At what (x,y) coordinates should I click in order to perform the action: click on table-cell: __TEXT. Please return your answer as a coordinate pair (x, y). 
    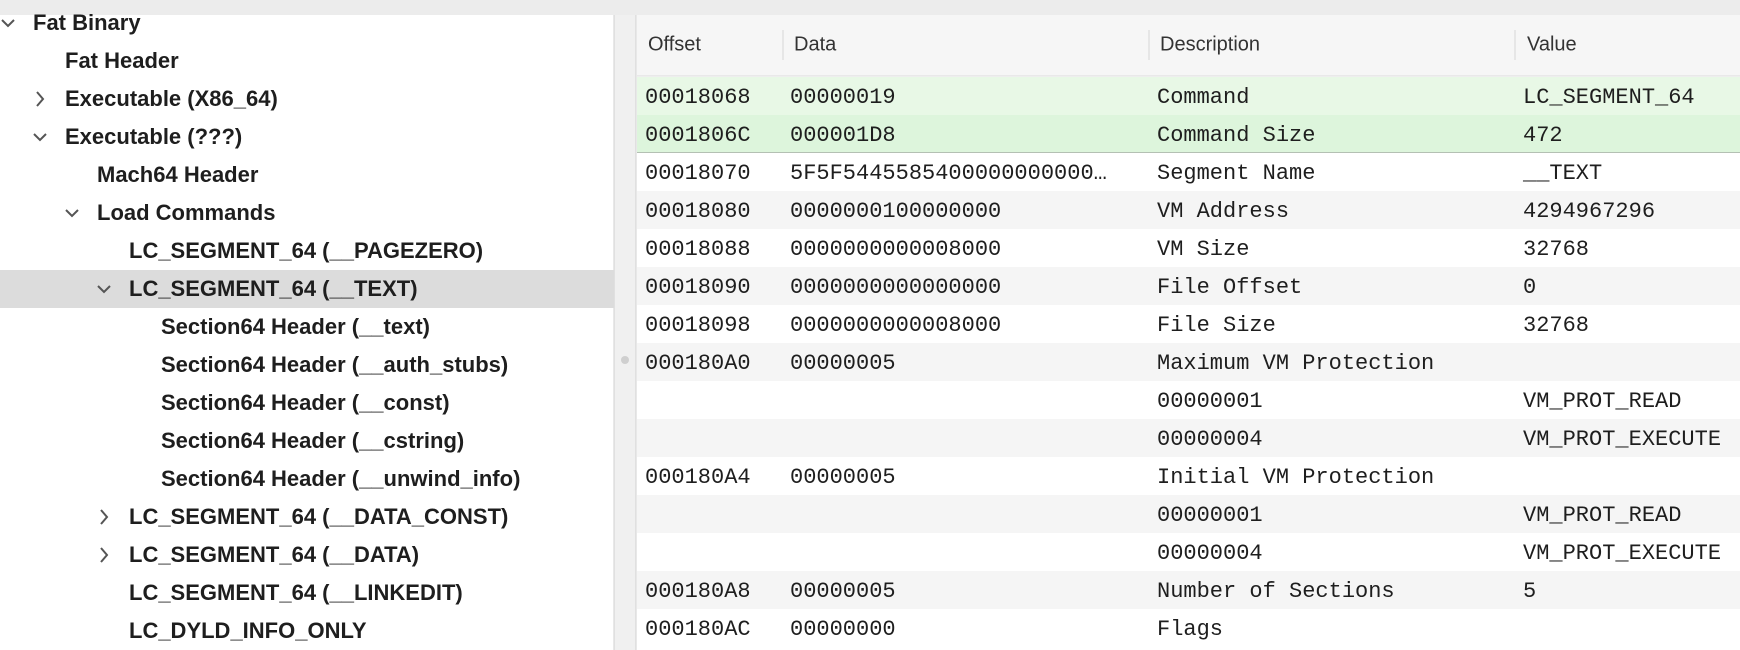
    Looking at the image, I should click on (1562, 173).